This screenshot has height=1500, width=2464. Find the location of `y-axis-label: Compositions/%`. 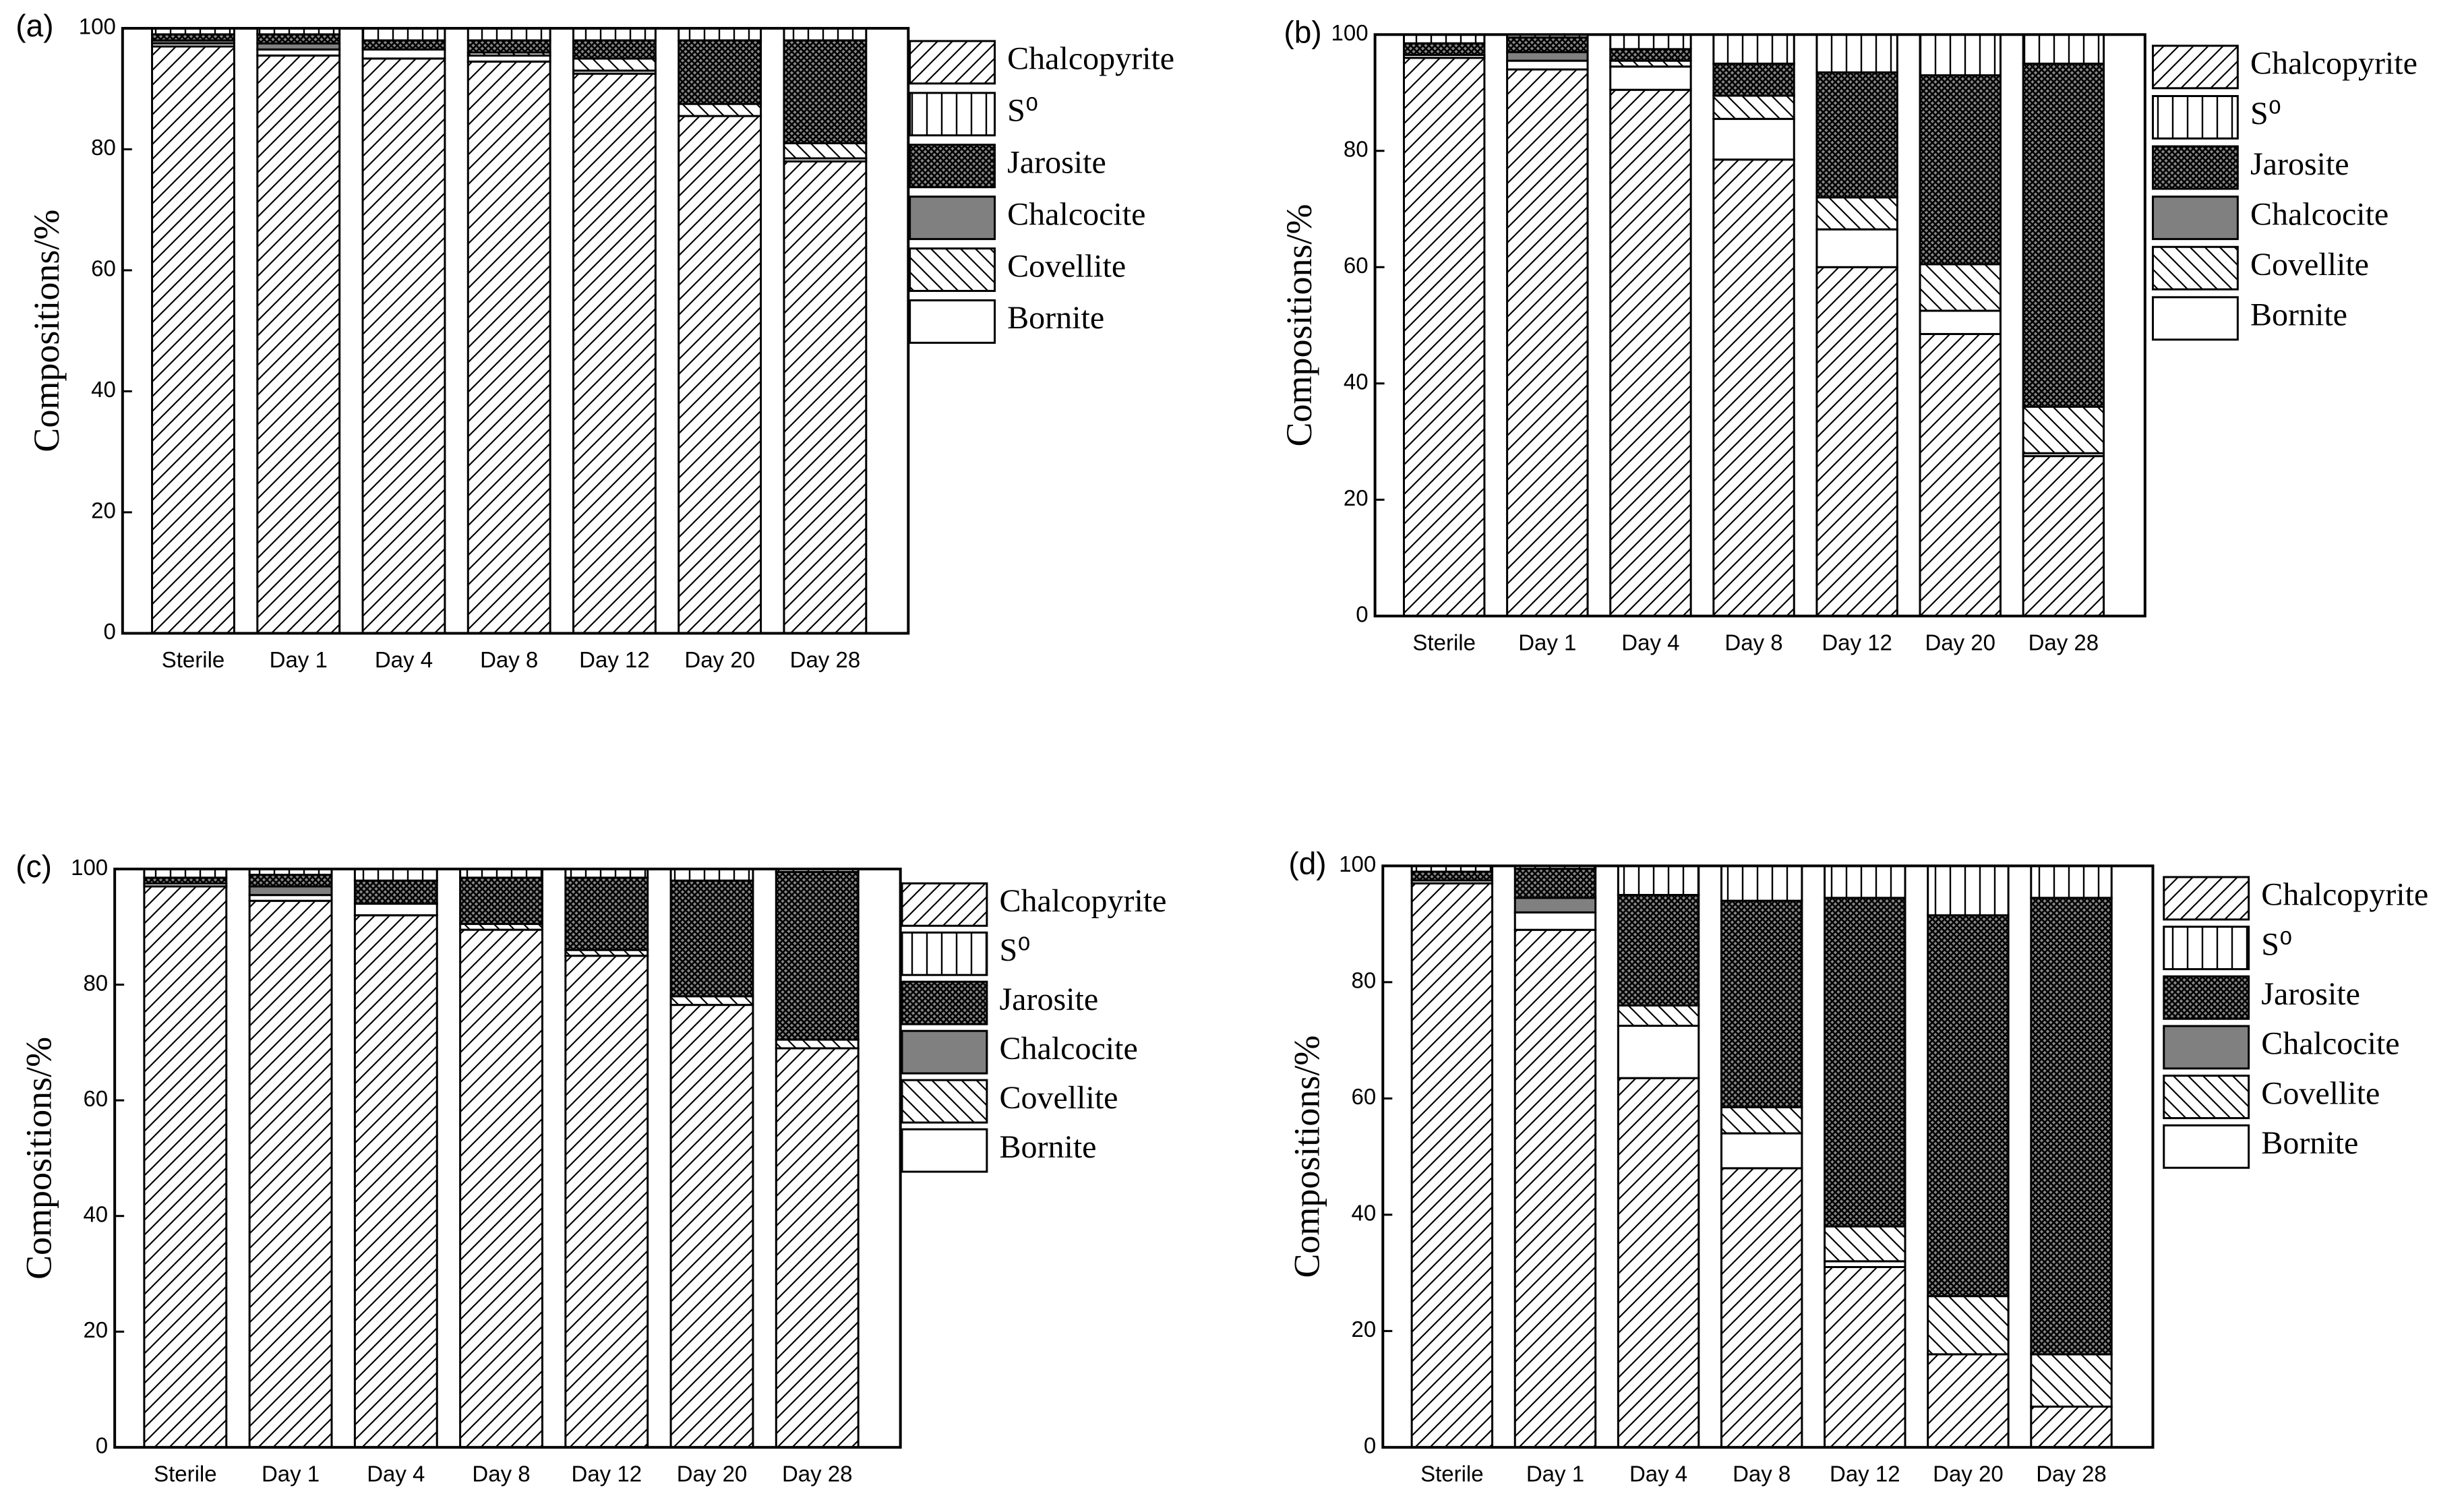

y-axis-label: Compositions/% is located at coordinates (38, 1158).